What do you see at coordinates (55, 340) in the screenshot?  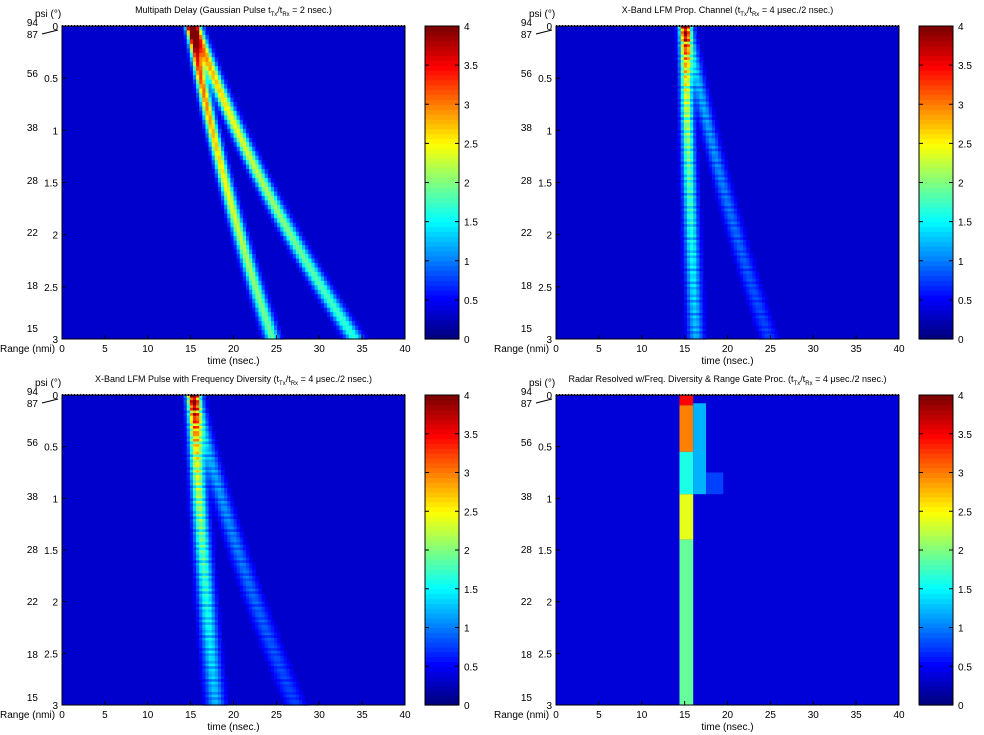 I see `y-tick-label: 3` at bounding box center [55, 340].